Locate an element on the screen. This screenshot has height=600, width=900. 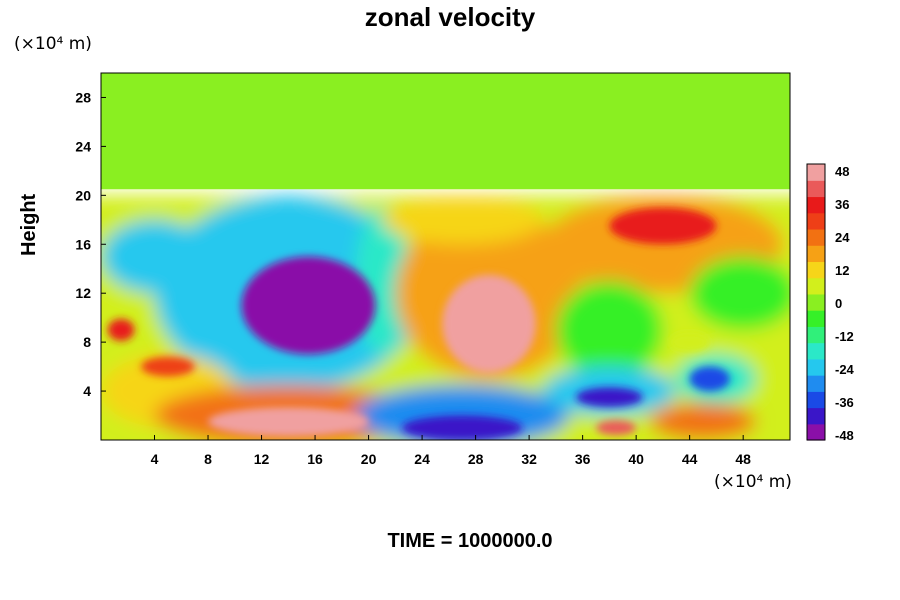
x-tick-label: 12 is located at coordinates (262, 459).